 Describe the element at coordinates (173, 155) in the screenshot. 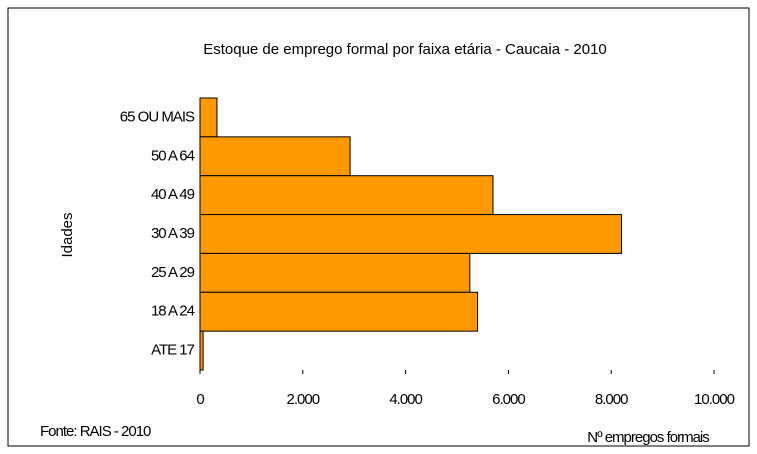

I see `y-tick-label: 50 A 64` at that location.